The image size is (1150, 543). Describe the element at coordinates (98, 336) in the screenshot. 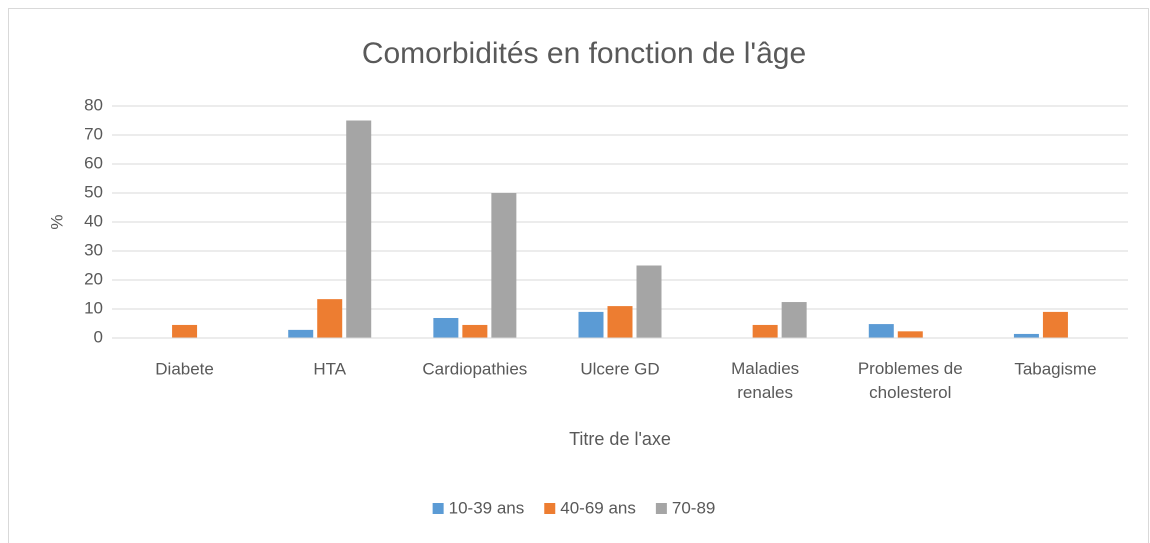

I see `y-tick-label: 0` at that location.